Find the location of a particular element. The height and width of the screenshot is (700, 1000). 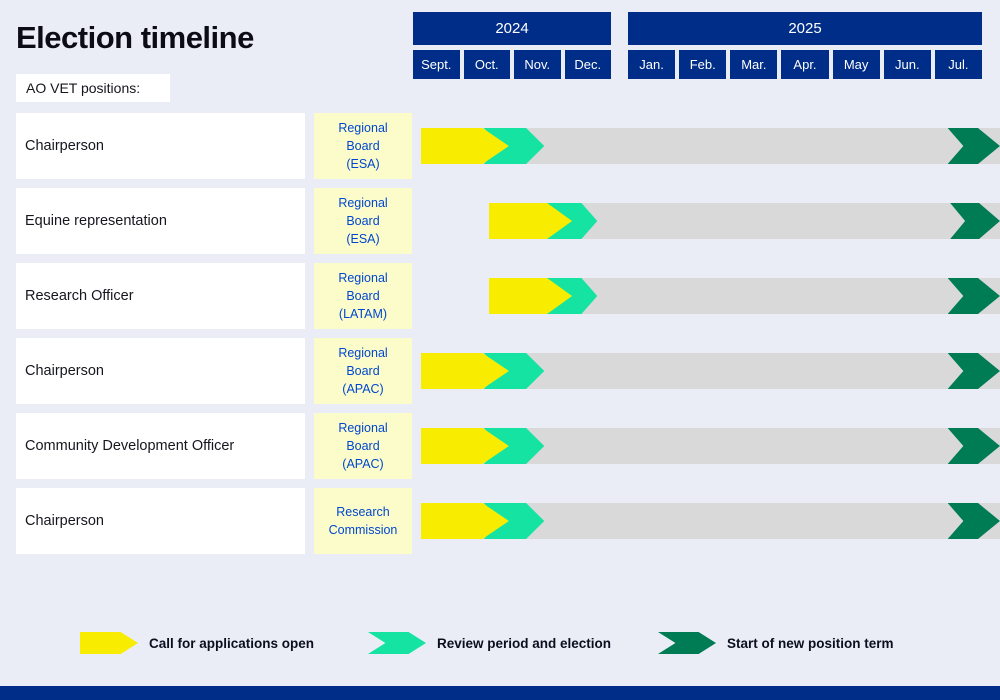

board-label: Research Commission is located at coordinates (363, 521).